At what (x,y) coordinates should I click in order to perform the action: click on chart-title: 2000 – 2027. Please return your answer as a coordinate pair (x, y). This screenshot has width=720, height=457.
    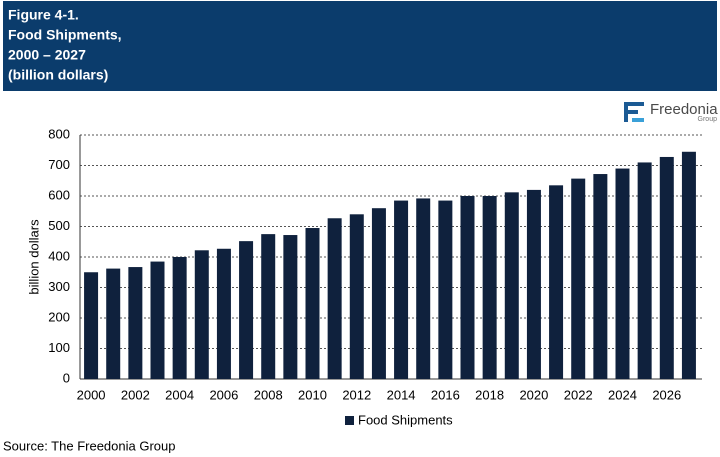
    Looking at the image, I should click on (47, 55).